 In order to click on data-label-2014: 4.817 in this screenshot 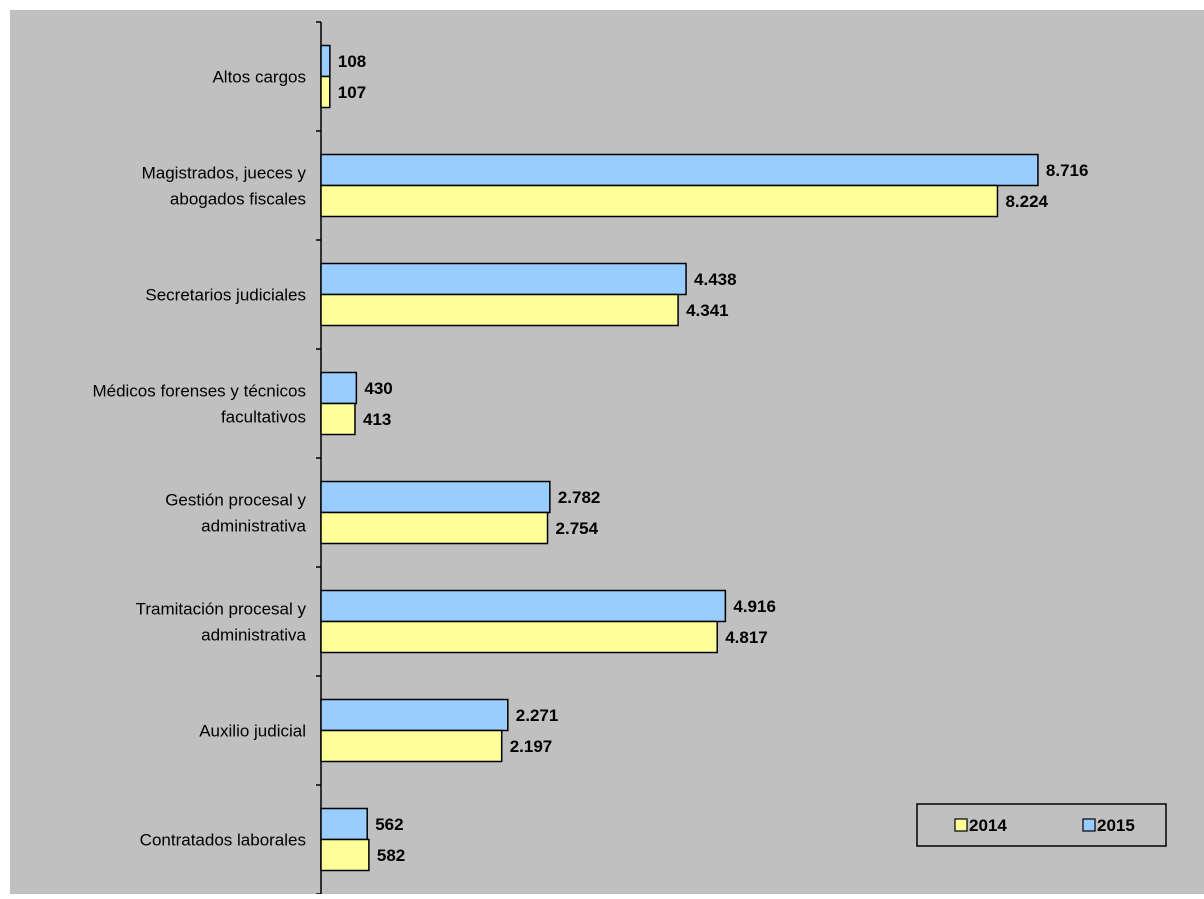, I will do `click(746, 637)`.